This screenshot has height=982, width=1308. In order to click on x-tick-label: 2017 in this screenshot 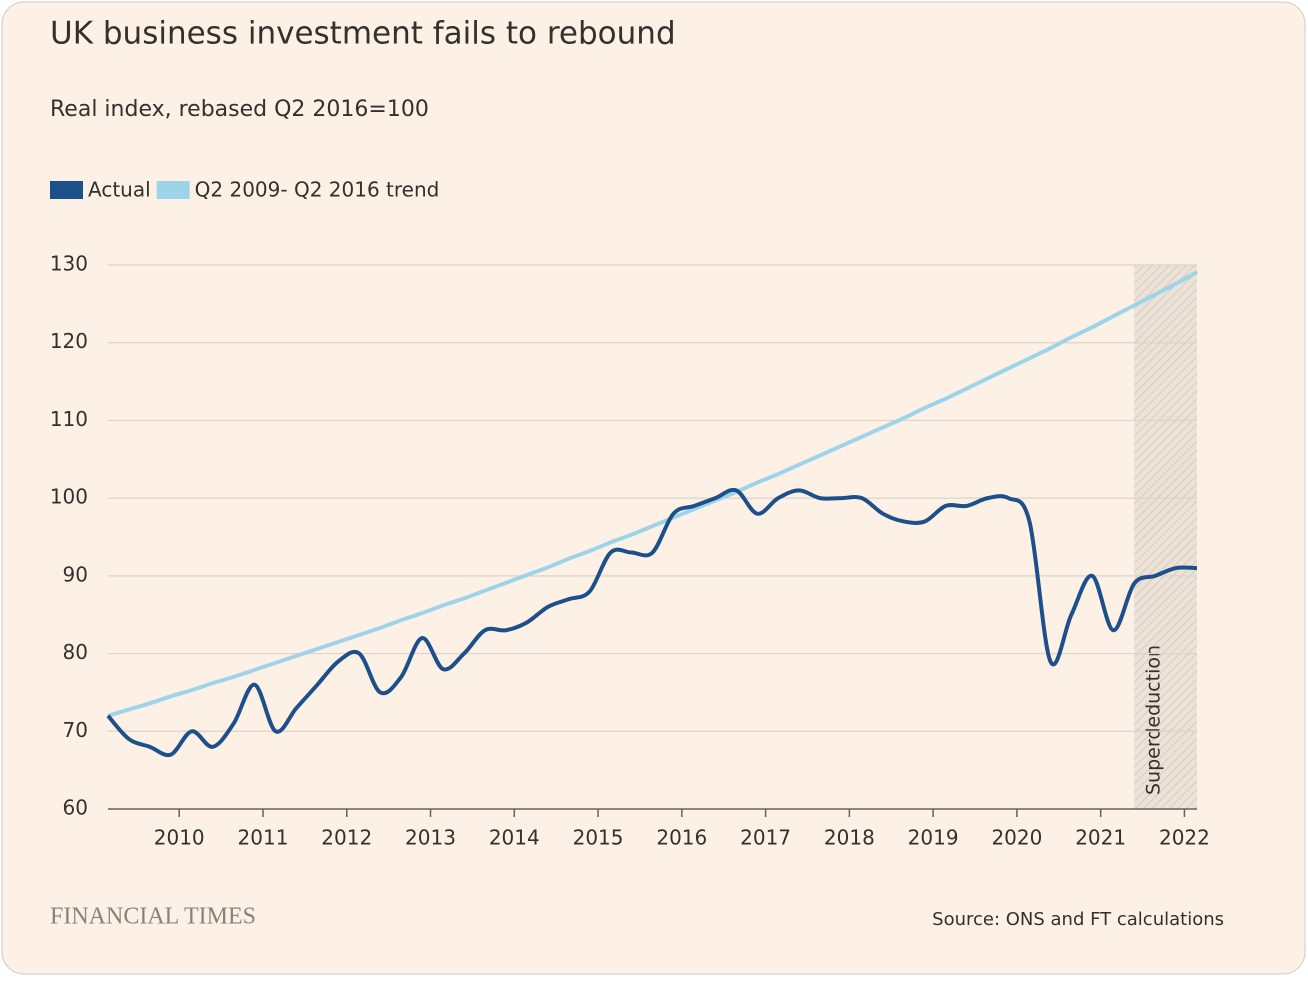, I will do `click(765, 838)`.